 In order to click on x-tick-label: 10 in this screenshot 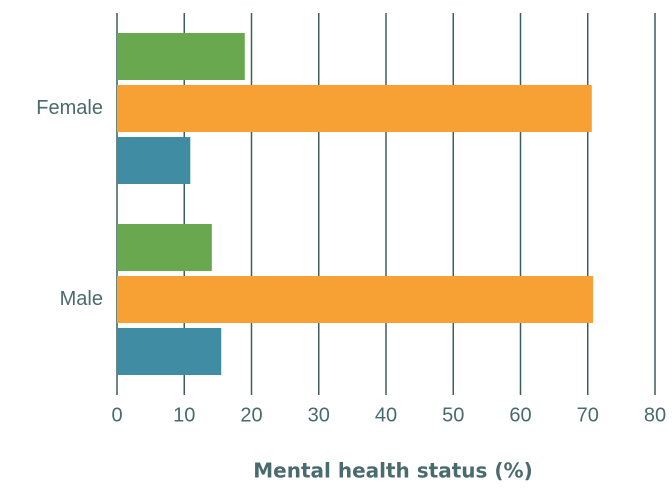, I will do `click(184, 415)`.